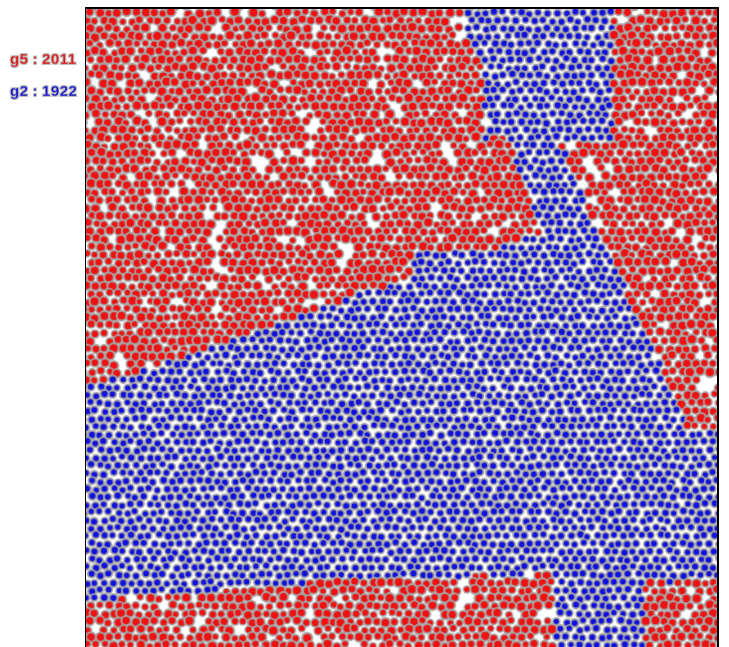  I want to click on legend-g5-count: 2011, so click(59, 59).